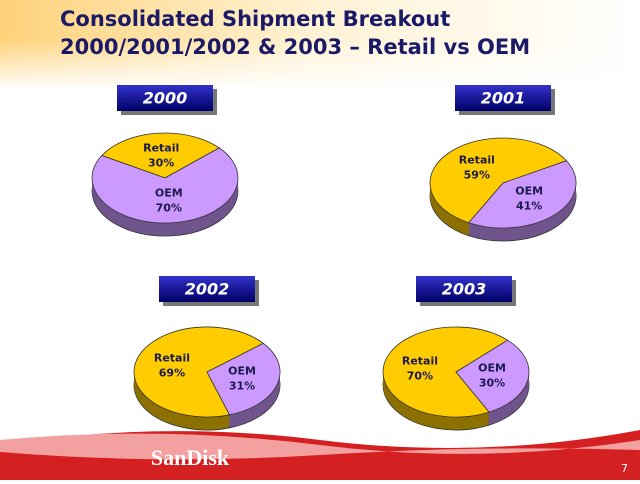  I want to click on value-label: 41%, so click(529, 206).